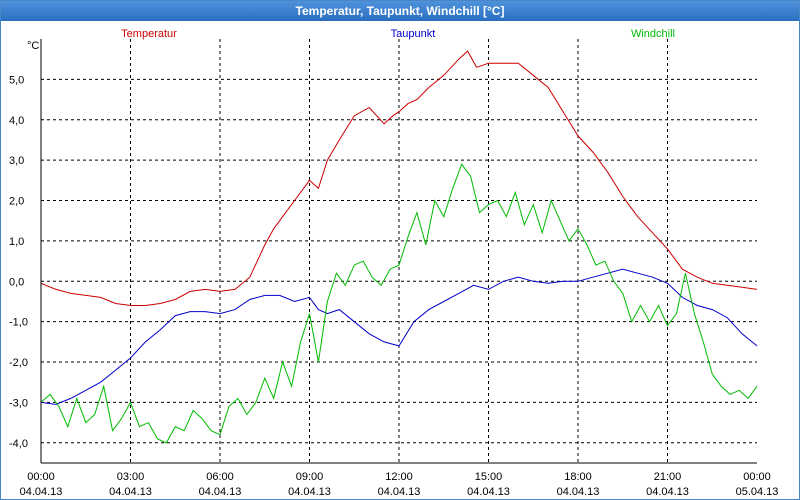 This screenshot has height=500, width=800. I want to click on y-axis-unit: °C, so click(33, 46).